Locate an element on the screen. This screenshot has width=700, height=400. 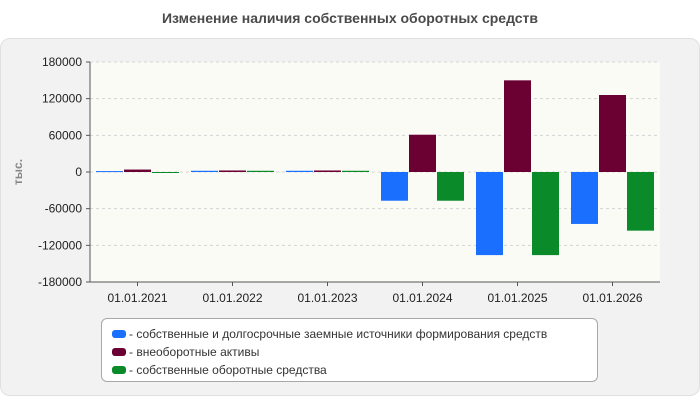
x-tick-label: 01.01.2022 is located at coordinates (232, 298).